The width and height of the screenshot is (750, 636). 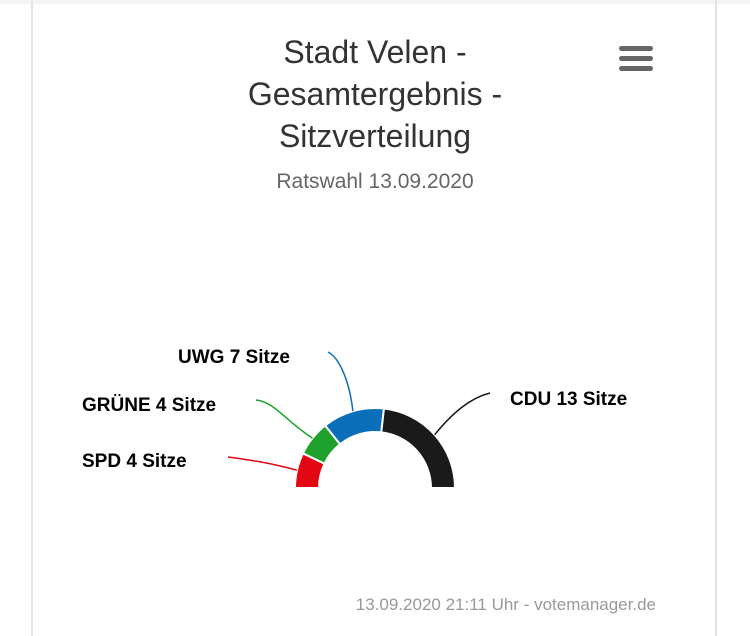 I want to click on slices-group, so click(x=375, y=448).